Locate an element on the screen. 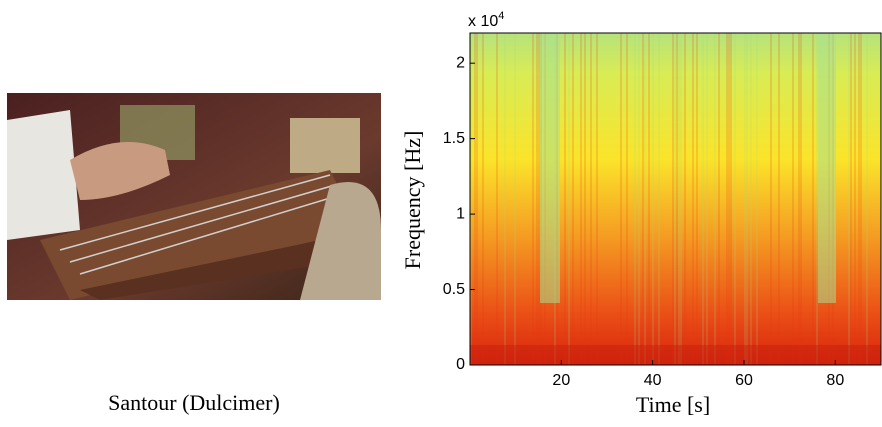 This screenshot has width=882, height=427. x-tick-label: 20 is located at coordinates (561, 380).